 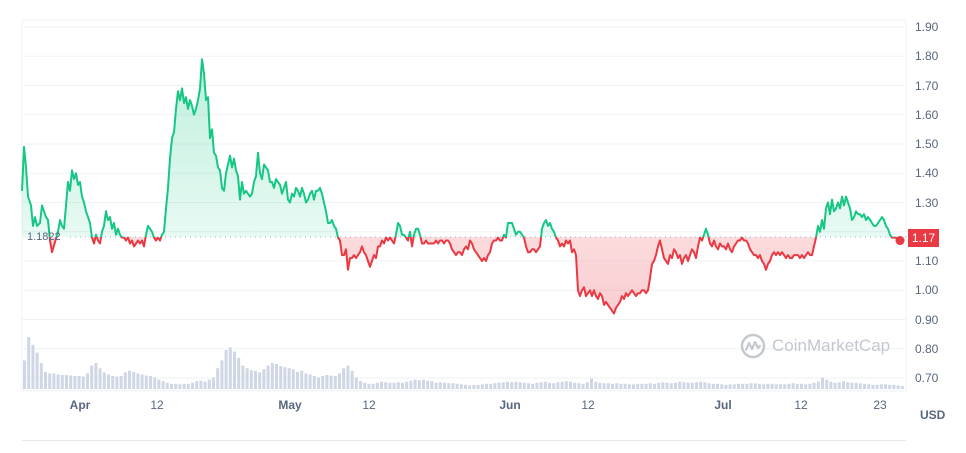 I want to click on bottom-divider, so click(x=464, y=440).